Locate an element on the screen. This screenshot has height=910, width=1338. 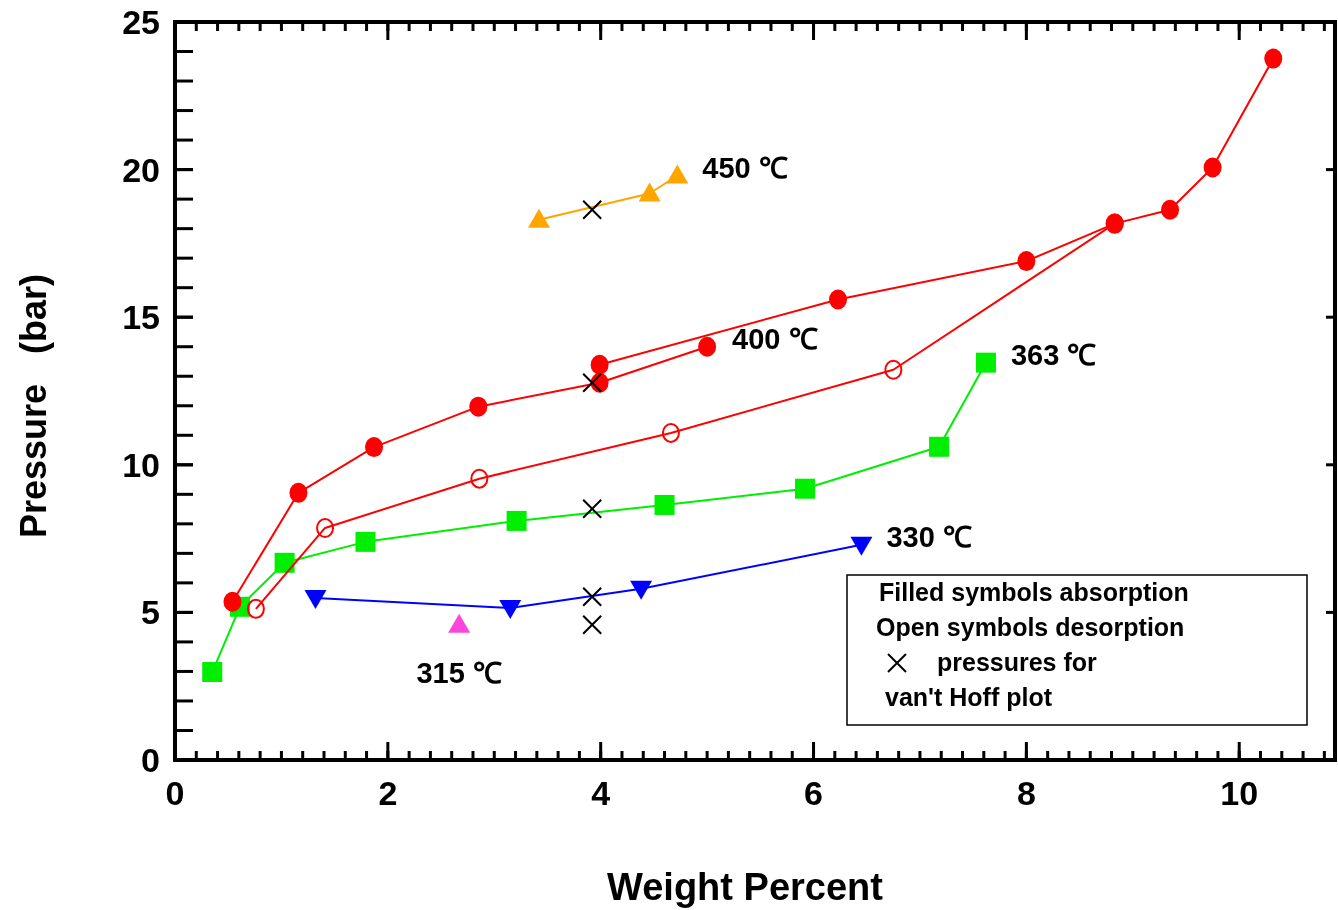
legend-label: pressures for van't Hoff plot is located at coordinates (991, 679).